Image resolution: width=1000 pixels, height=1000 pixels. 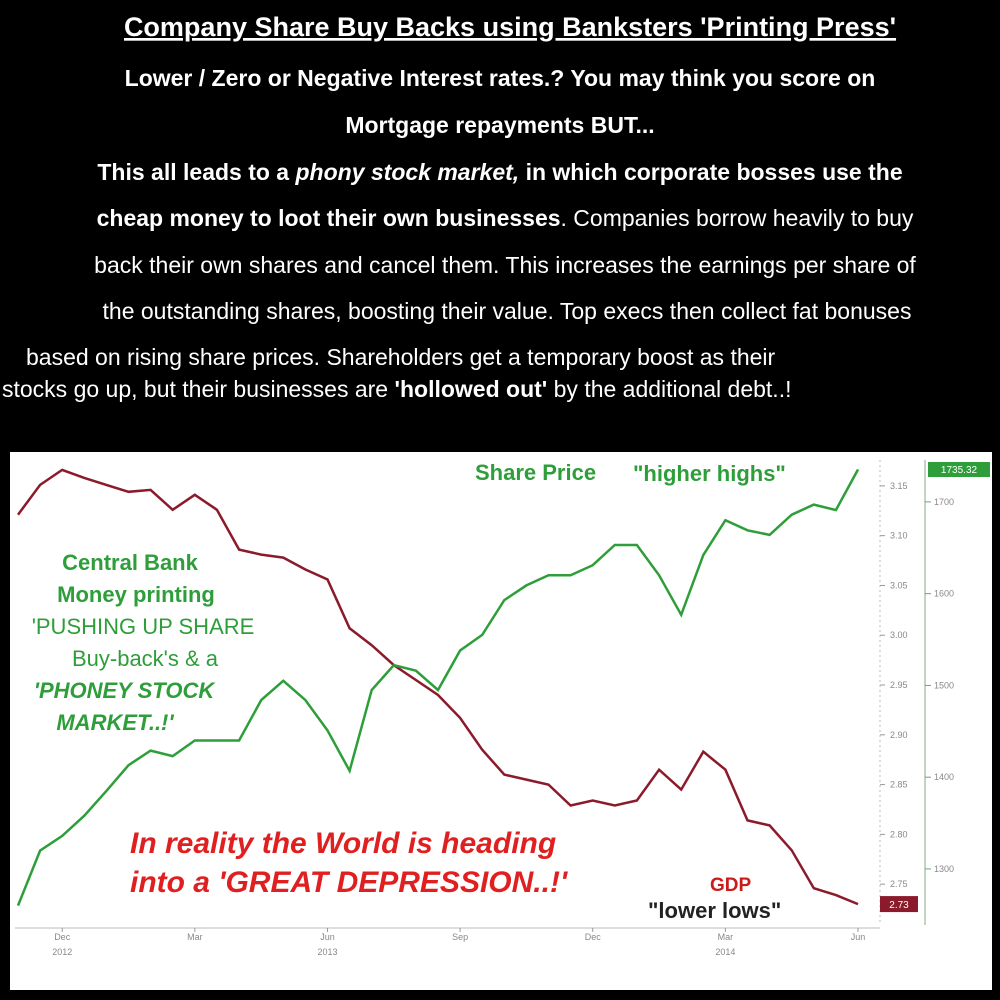 What do you see at coordinates (145, 658) in the screenshot?
I see `annotation: Buy-back's & a` at bounding box center [145, 658].